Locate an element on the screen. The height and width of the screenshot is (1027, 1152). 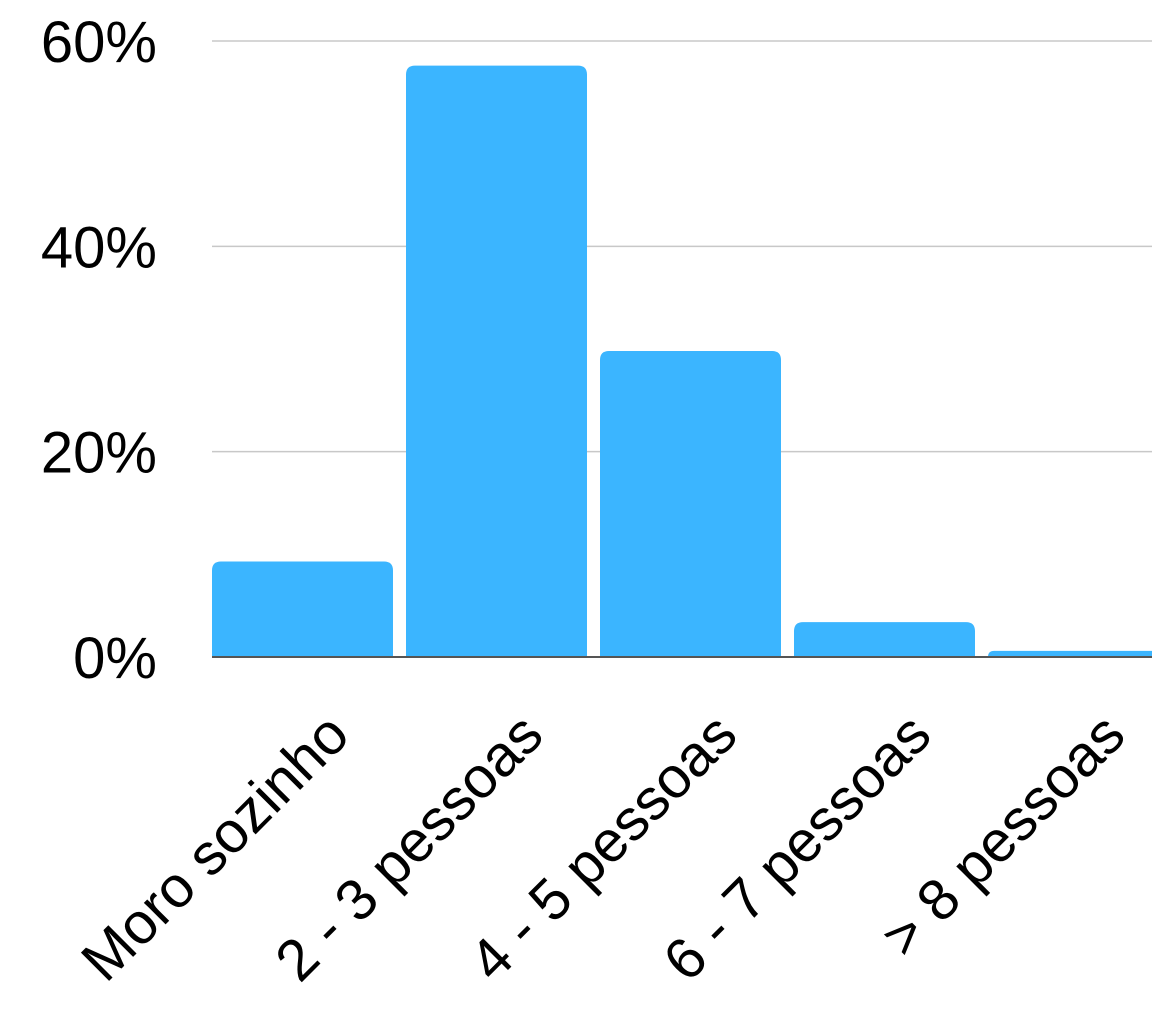
y-tick-label: 60% is located at coordinates (99, 42).